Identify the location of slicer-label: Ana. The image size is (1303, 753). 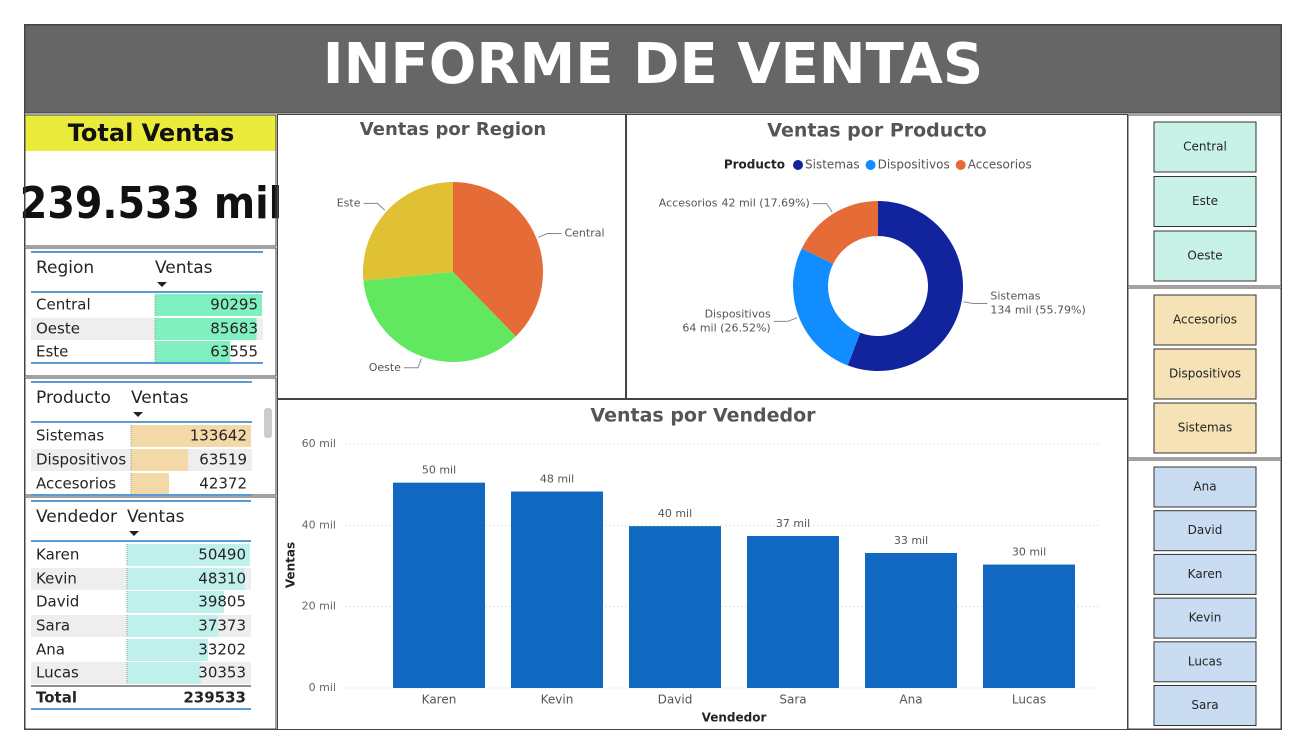
(1204, 487).